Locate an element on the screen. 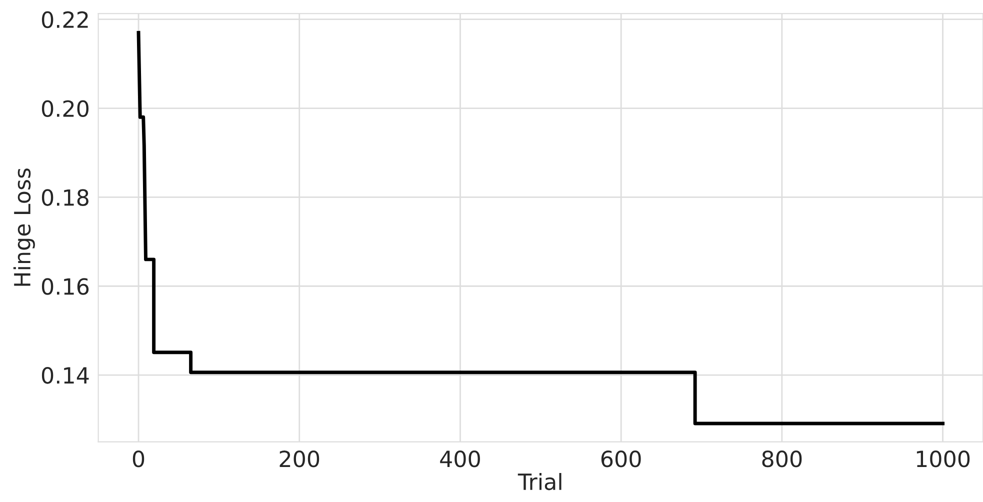 The image size is (983, 502). x-axis-title: Trial is located at coordinates (540, 481).